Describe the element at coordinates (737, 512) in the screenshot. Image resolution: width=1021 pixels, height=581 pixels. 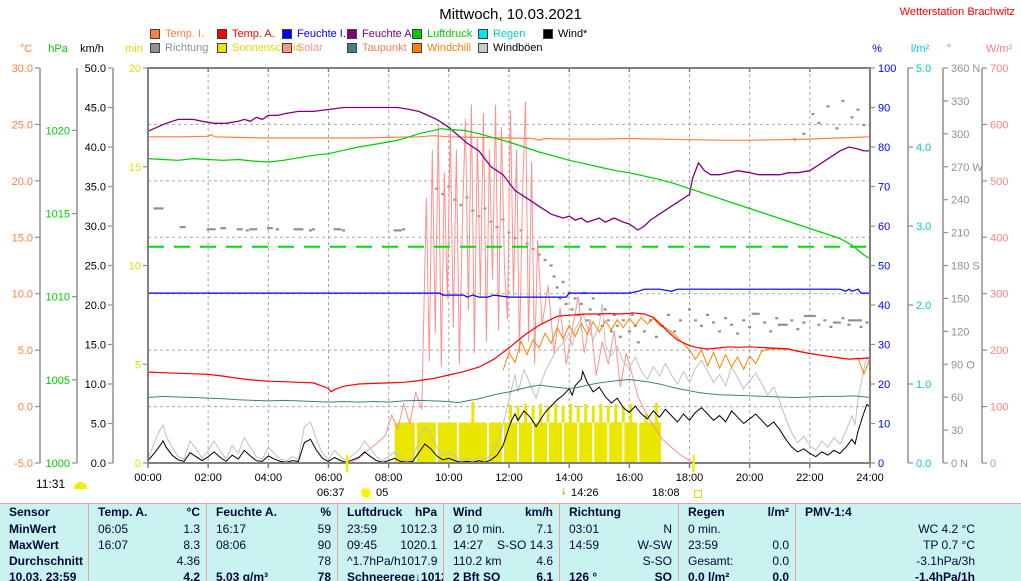
I see `table-header-row: Regen l/m²` at that location.